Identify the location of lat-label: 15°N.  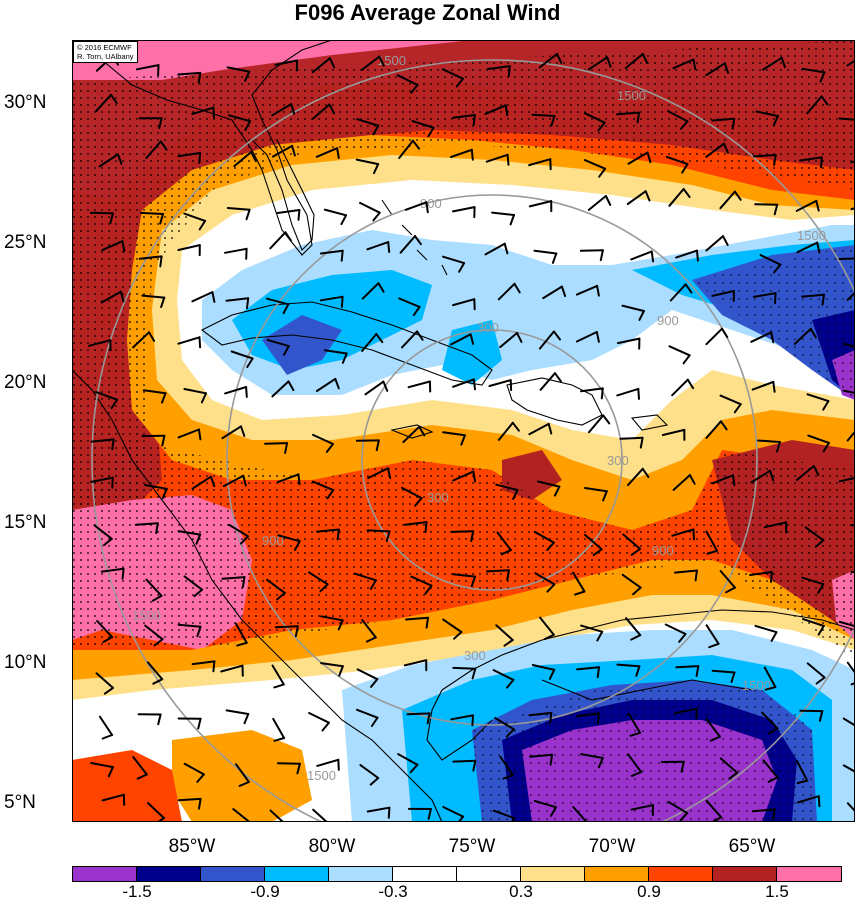
(25, 523).